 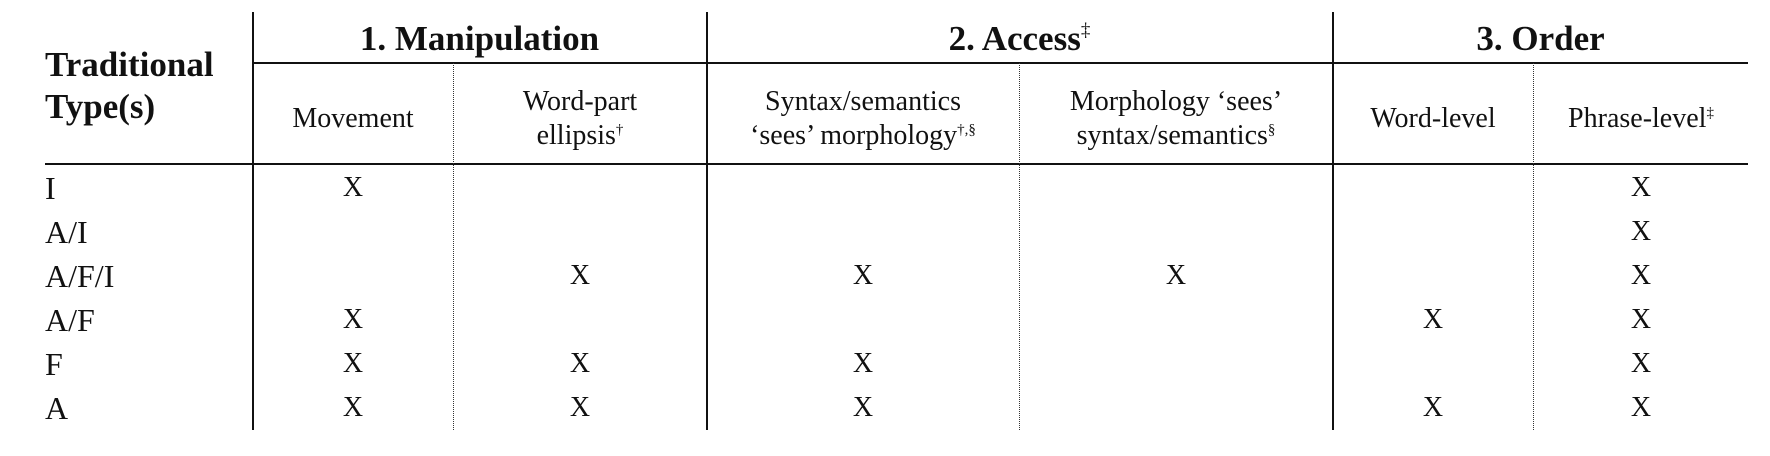 What do you see at coordinates (1176, 101) in the screenshot?
I see `subcolumn-label: Morphology ‘sees’` at bounding box center [1176, 101].